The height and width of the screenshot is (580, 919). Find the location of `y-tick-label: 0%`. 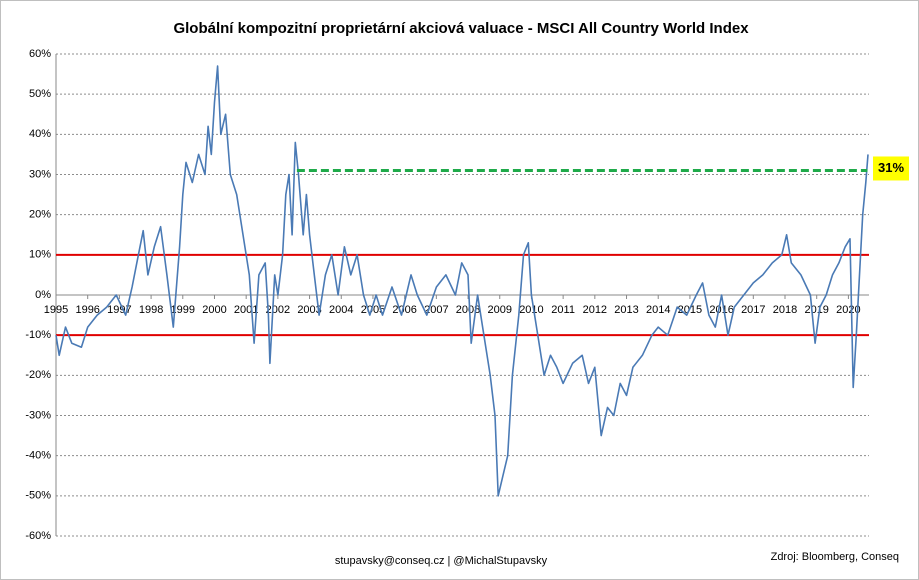

y-tick-label: 0% is located at coordinates (43, 295).